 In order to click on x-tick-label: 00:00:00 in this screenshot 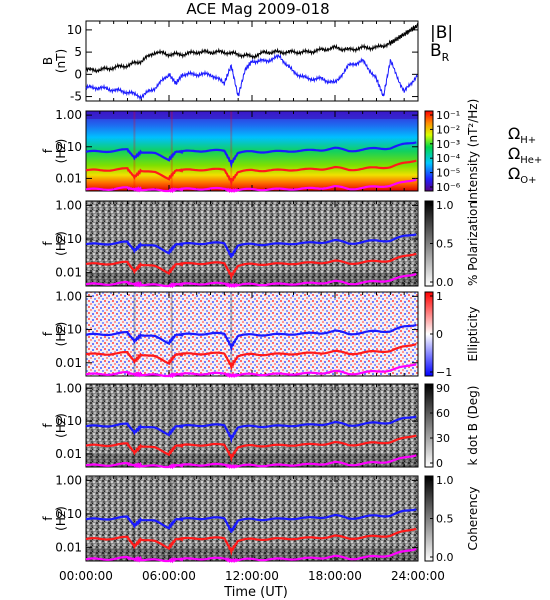, I will do `click(86, 576)`.